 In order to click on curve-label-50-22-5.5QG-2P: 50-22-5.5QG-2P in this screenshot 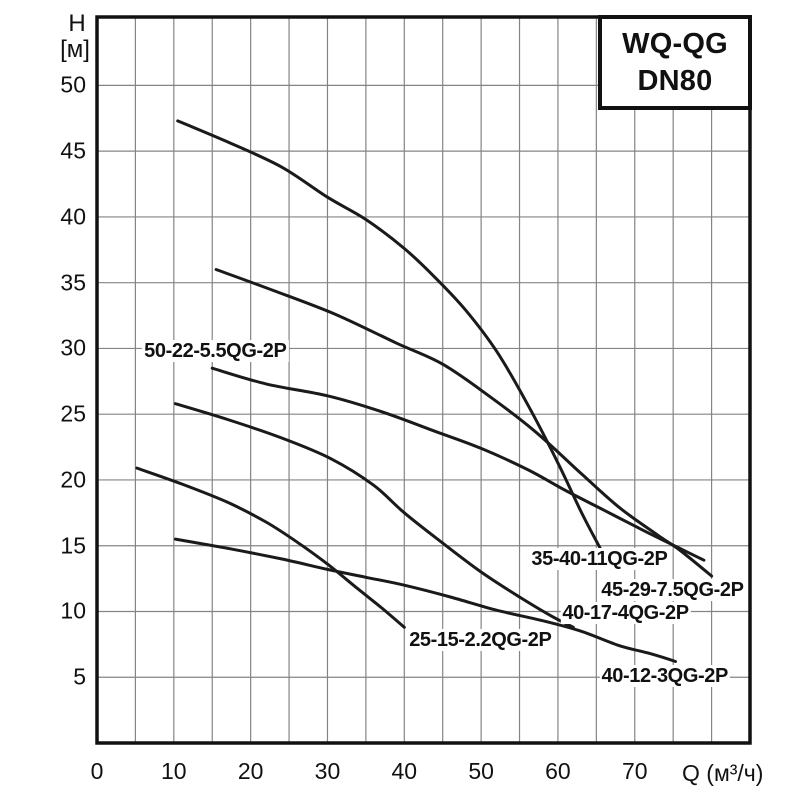, I will do `click(215, 351)`.